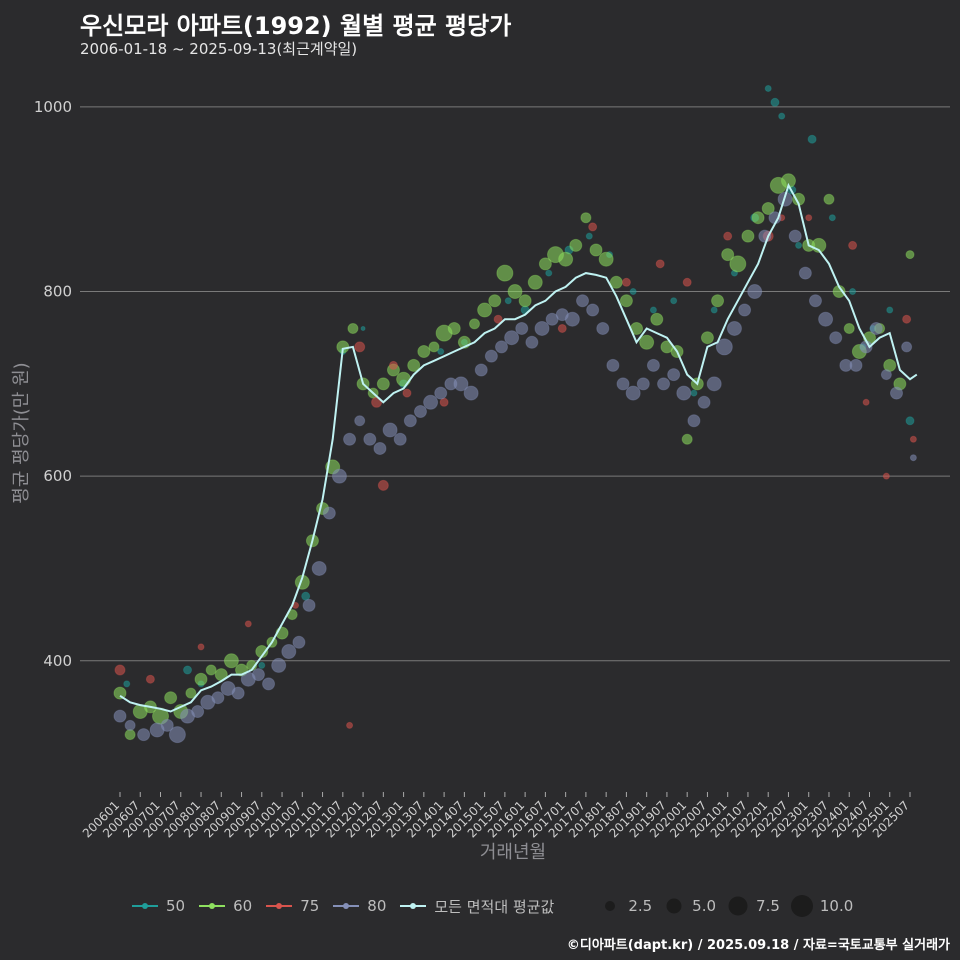  Describe the element at coordinates (753, 906) in the screenshot. I see `size-legend-item-3: 7.5` at that location.